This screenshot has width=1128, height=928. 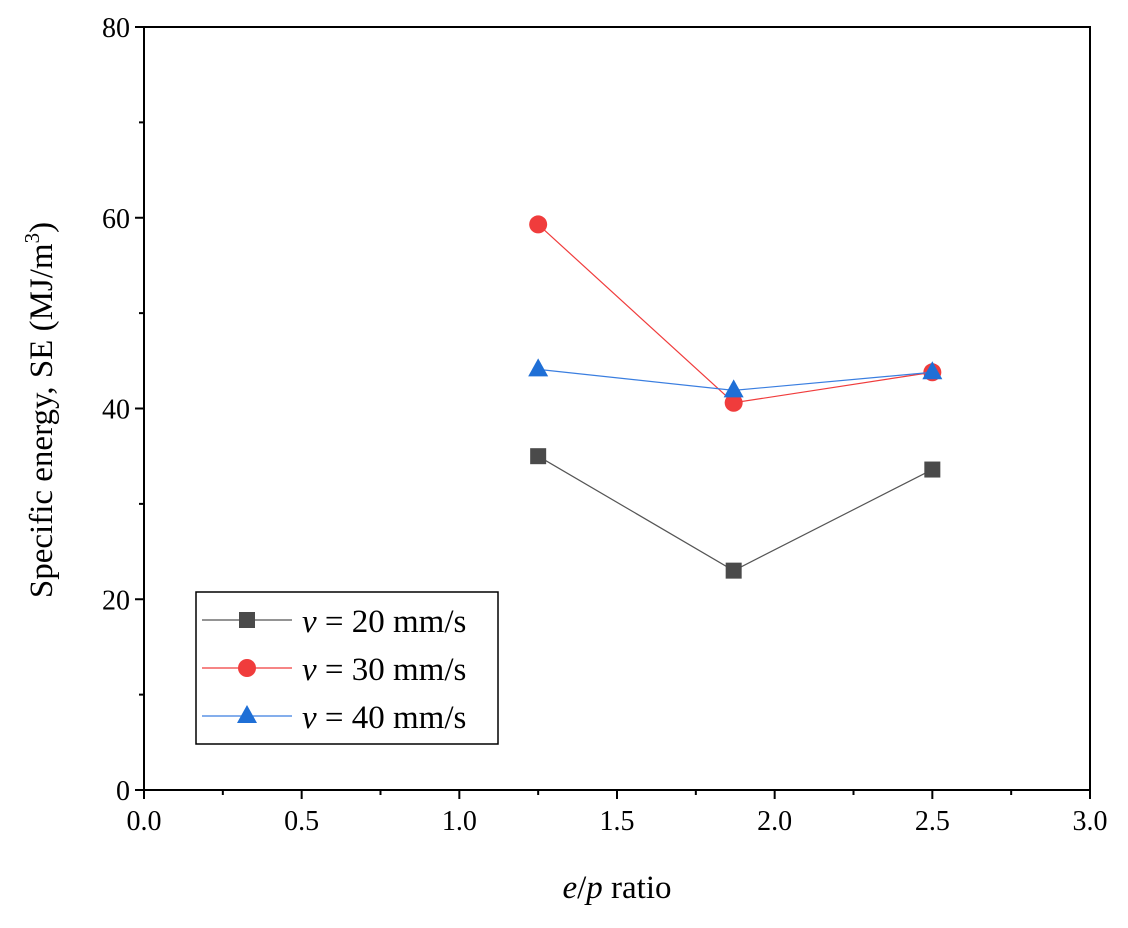 I want to click on y-tick-label: 40, so click(x=116, y=410).